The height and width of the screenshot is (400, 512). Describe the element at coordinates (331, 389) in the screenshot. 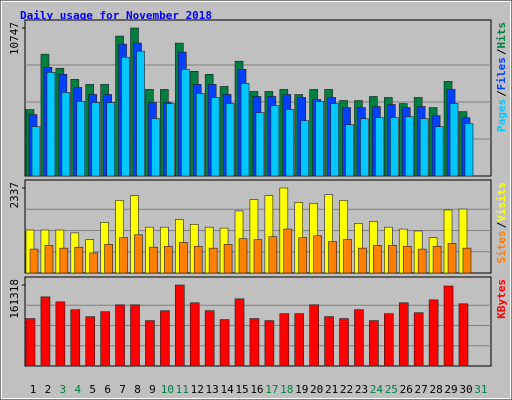

I see `x-tick-label: 21` at that location.